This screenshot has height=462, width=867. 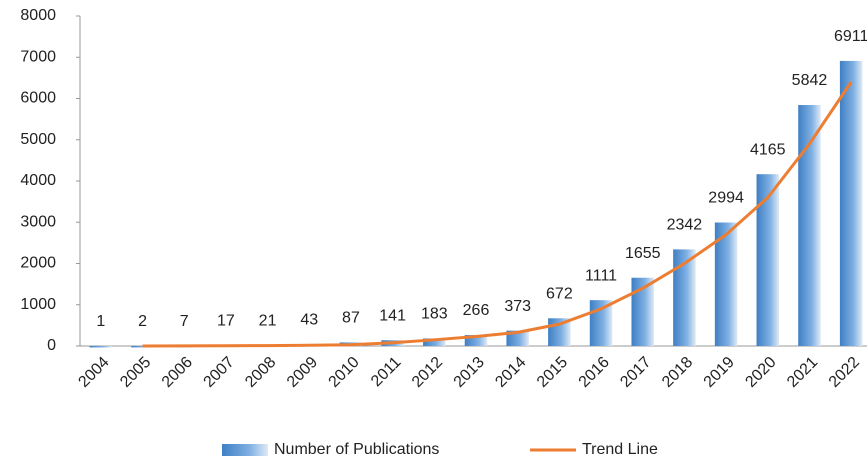 I want to click on x-tick-label: 2006, so click(x=177, y=372).